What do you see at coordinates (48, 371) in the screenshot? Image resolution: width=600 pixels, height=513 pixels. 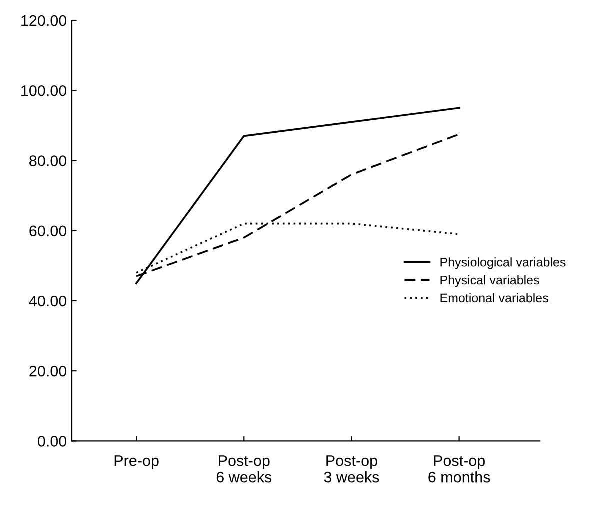 I see `y-tick-label: 20.00` at bounding box center [48, 371].